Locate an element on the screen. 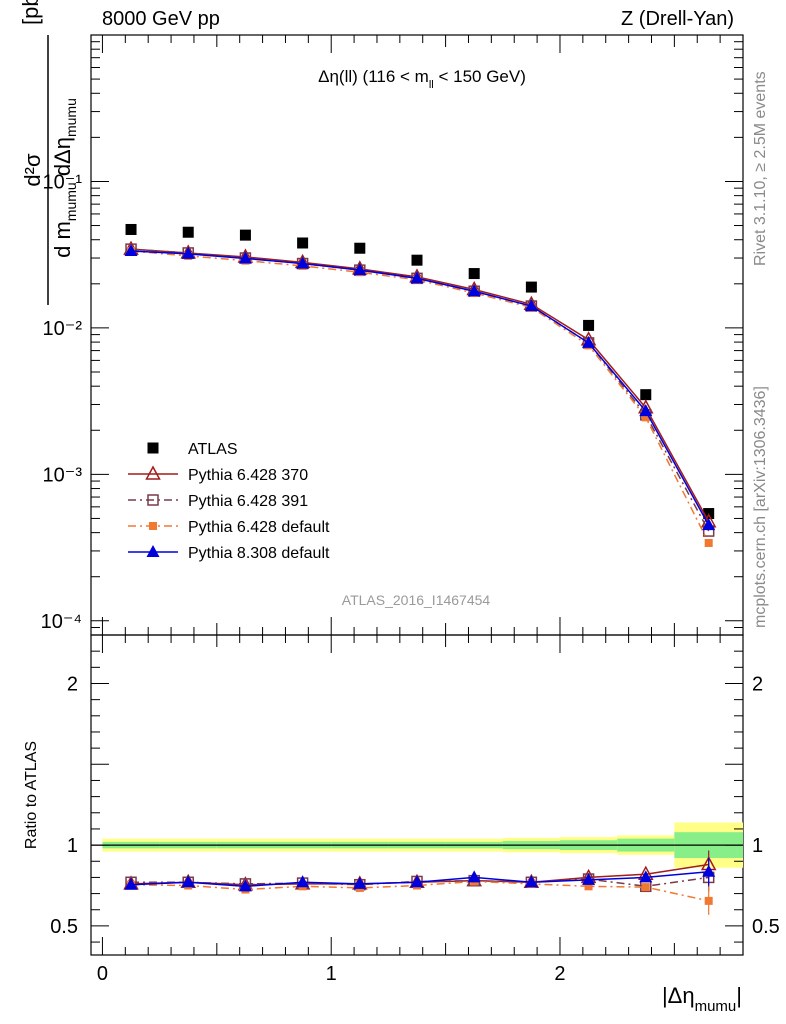  legend-entry-1: Pythia 6.428 370 is located at coordinates (218, 474).